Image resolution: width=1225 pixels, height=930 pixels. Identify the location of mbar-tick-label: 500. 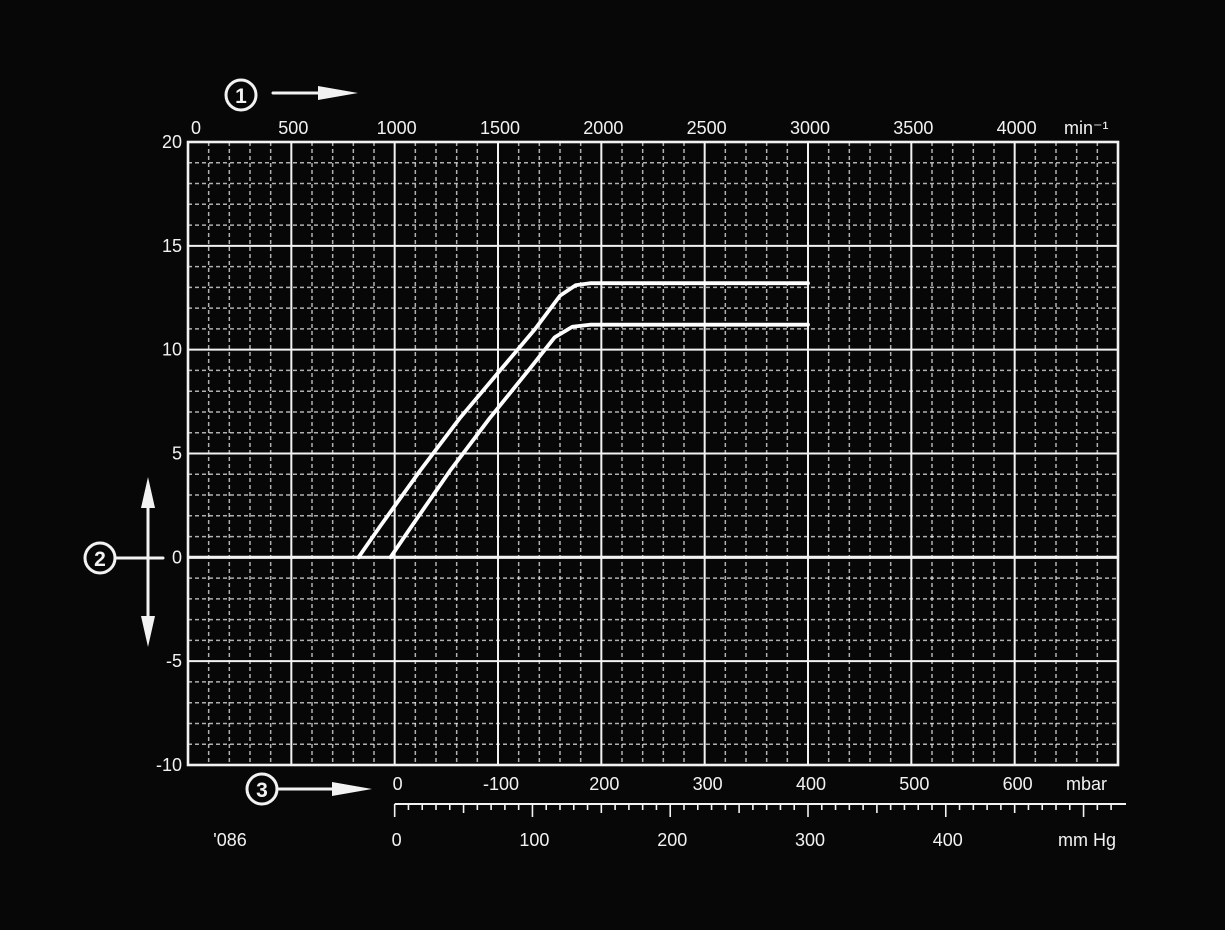
(914, 784).